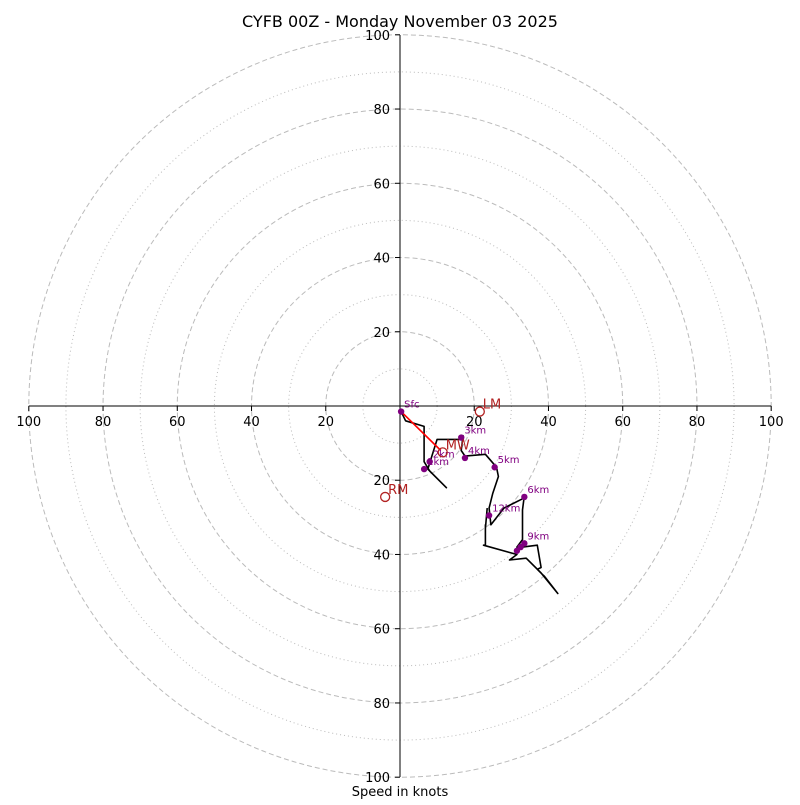 Image resolution: width=800 pixels, height=805 pixels. Describe the element at coordinates (400, 792) in the screenshot. I see `x-axis-label: Speed in knots` at that location.